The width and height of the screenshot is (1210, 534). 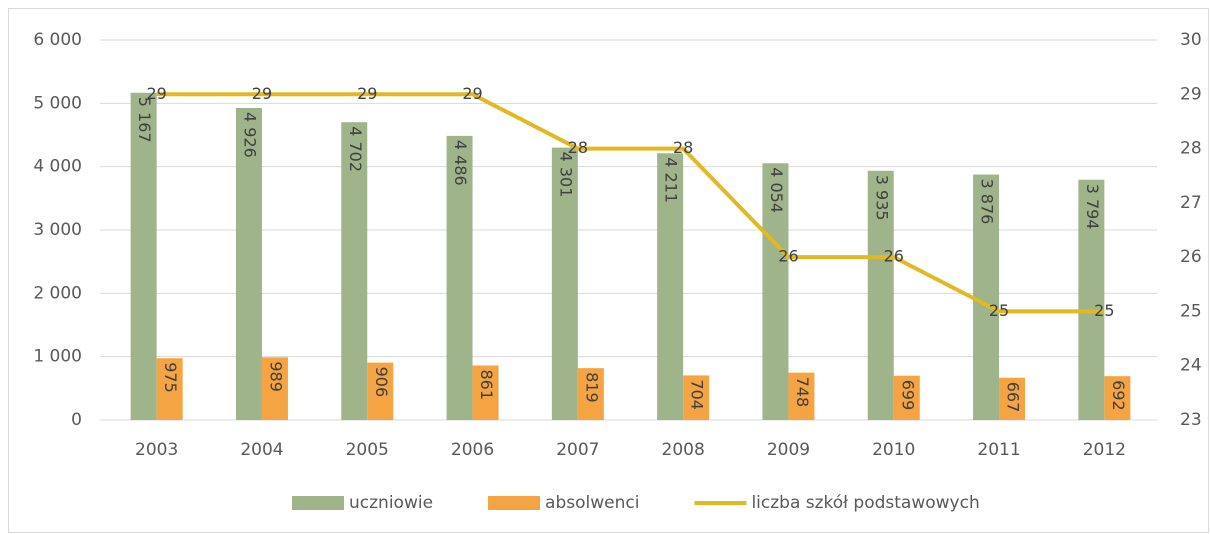 I want to click on value-label: 975, so click(x=170, y=377).